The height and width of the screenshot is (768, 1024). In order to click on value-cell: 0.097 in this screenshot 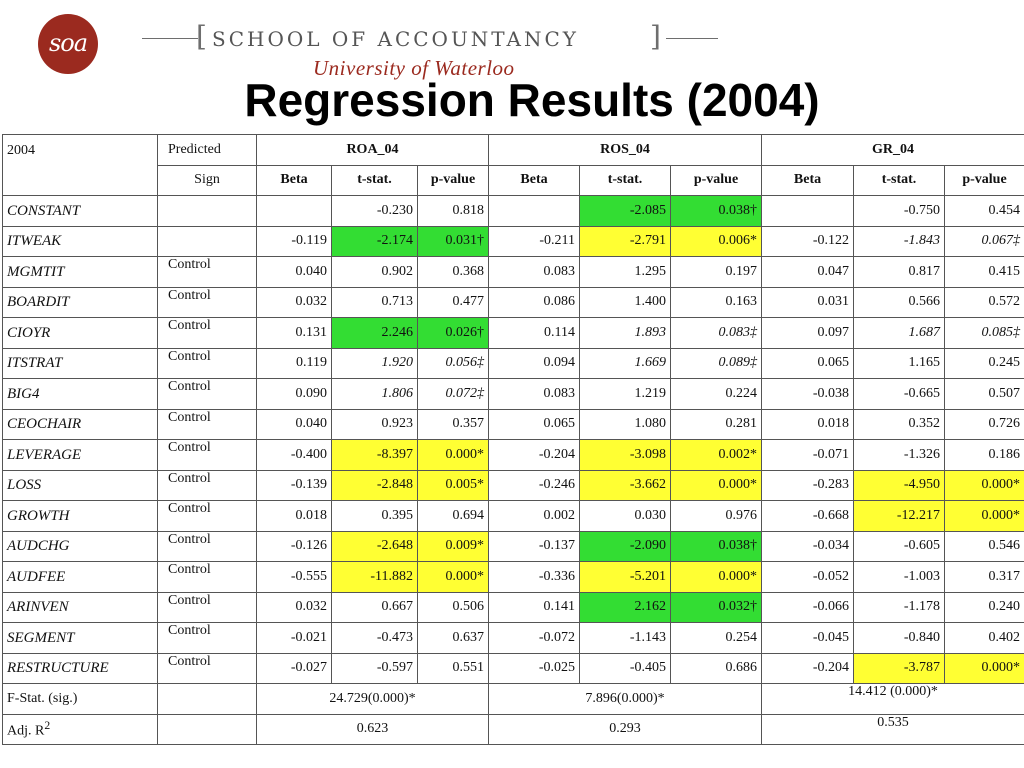, I will do `click(808, 333)`.